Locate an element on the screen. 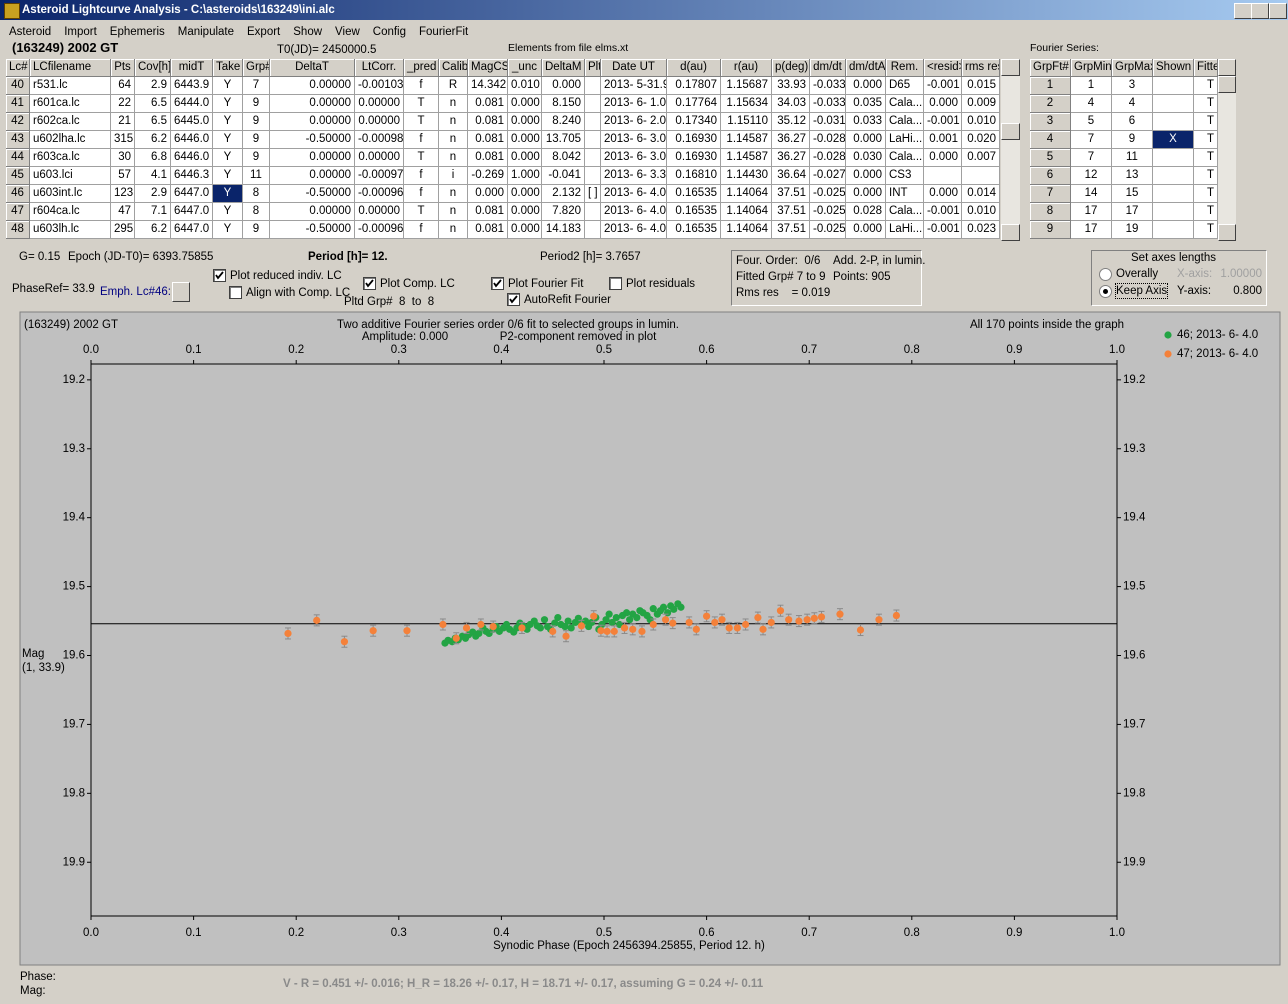 The image size is (1288, 1004). table-cell: 3 is located at coordinates (1132, 86).